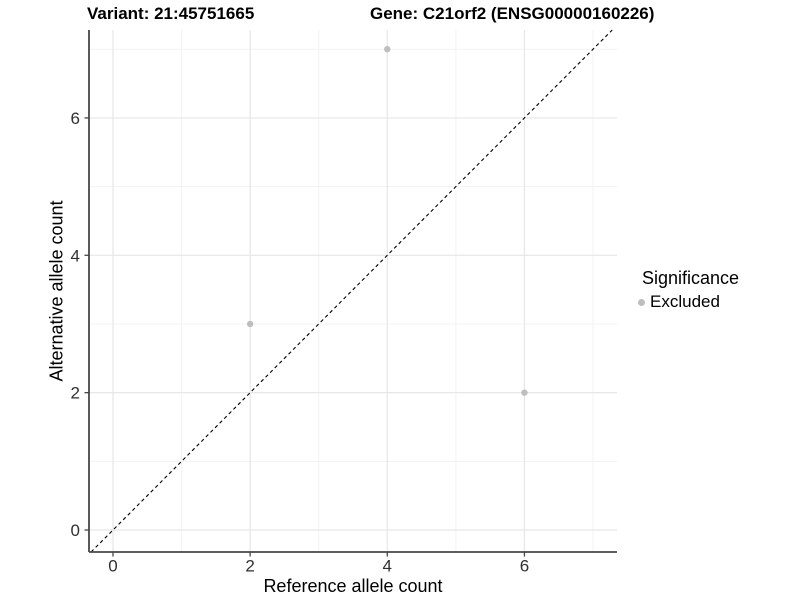 This screenshot has height=600, width=800. I want to click on legend-title: Significance, so click(691, 278).